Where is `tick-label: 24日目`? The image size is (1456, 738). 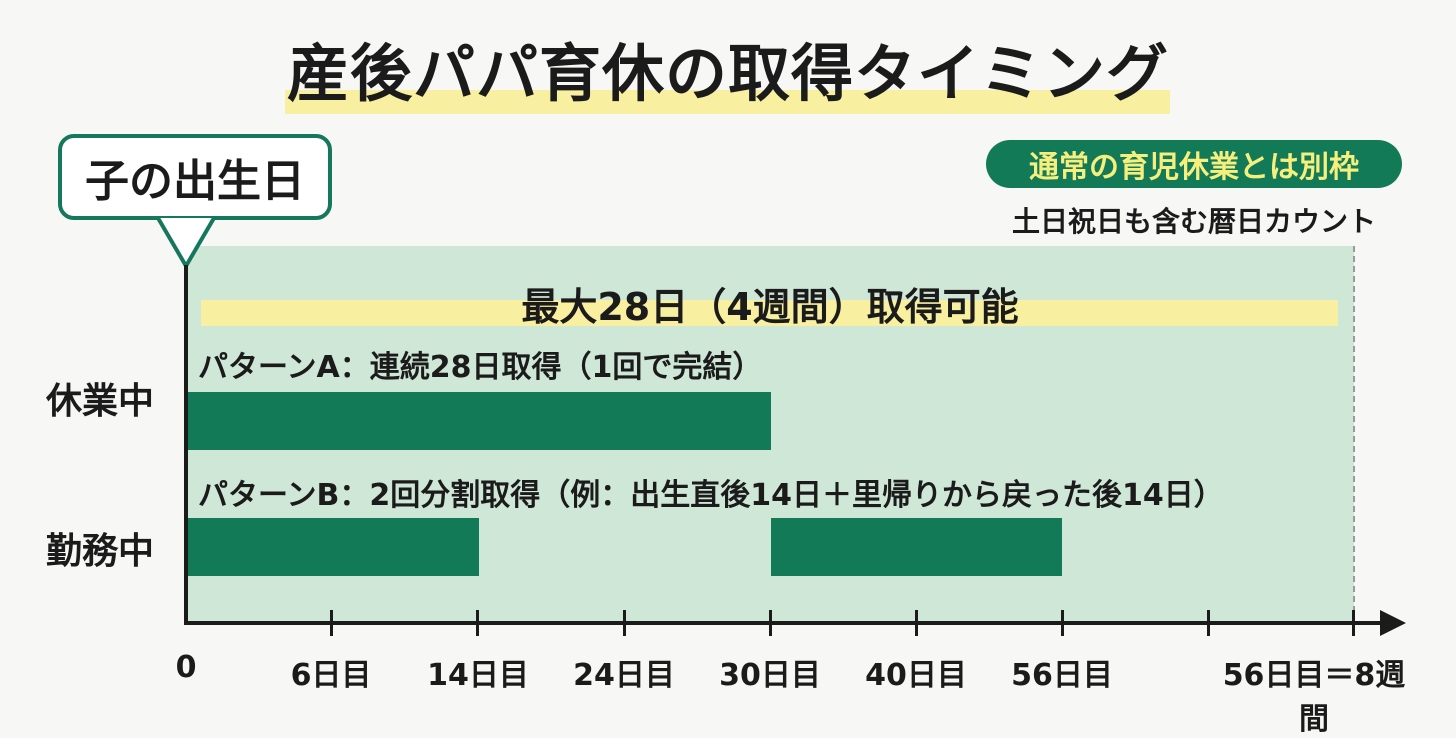 tick-label: 24日目 is located at coordinates (624, 675).